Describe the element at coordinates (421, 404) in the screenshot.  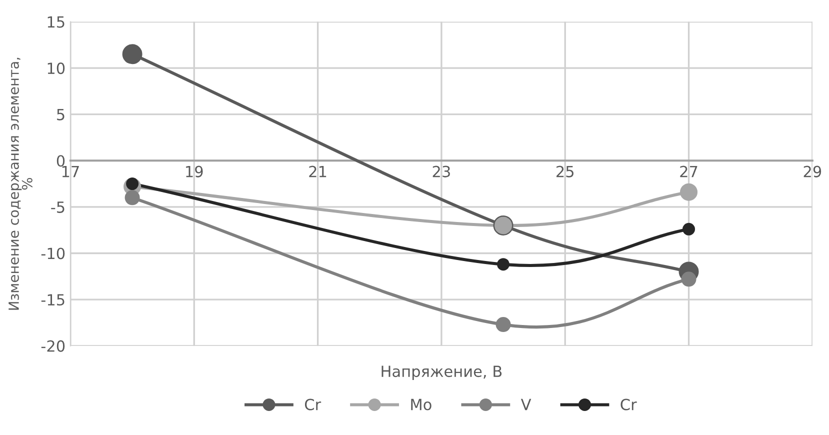
I see `legend-label: Mo` at that location.